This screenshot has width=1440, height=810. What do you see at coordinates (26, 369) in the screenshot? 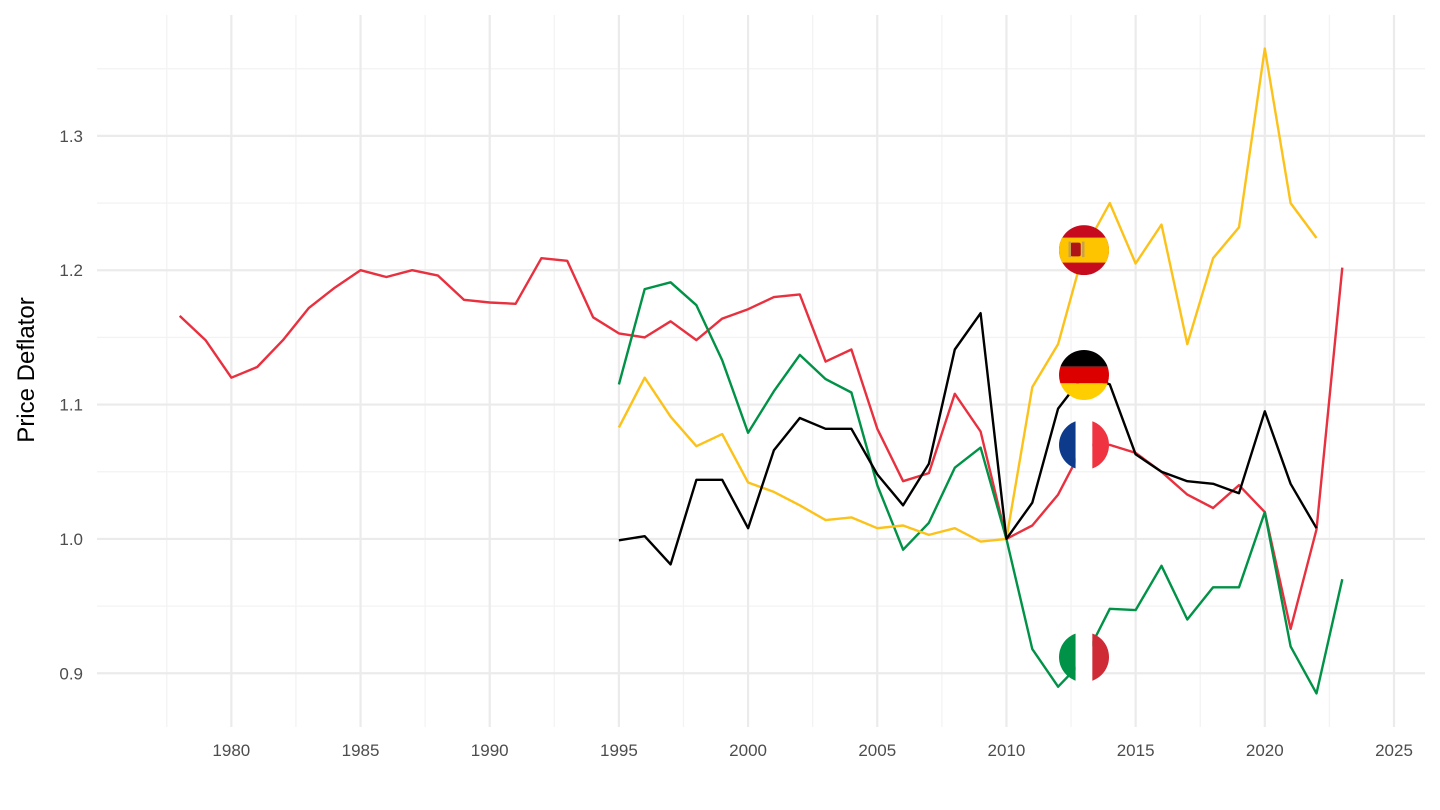
I see `y-axis-title: Price Deflator` at bounding box center [26, 369].